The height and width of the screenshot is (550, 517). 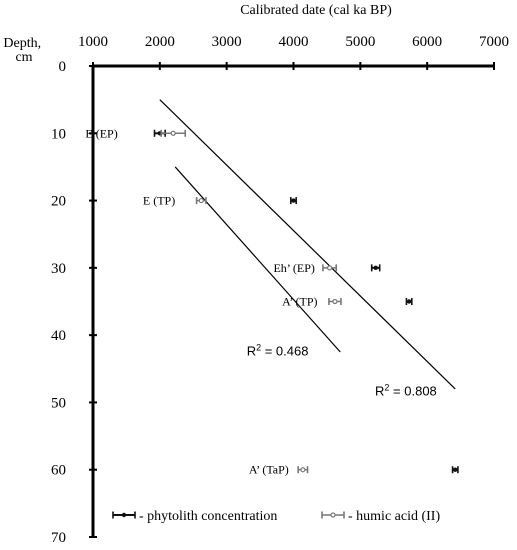 What do you see at coordinates (427, 42) in the screenshot?
I see `x-tick-label: 6000` at bounding box center [427, 42].